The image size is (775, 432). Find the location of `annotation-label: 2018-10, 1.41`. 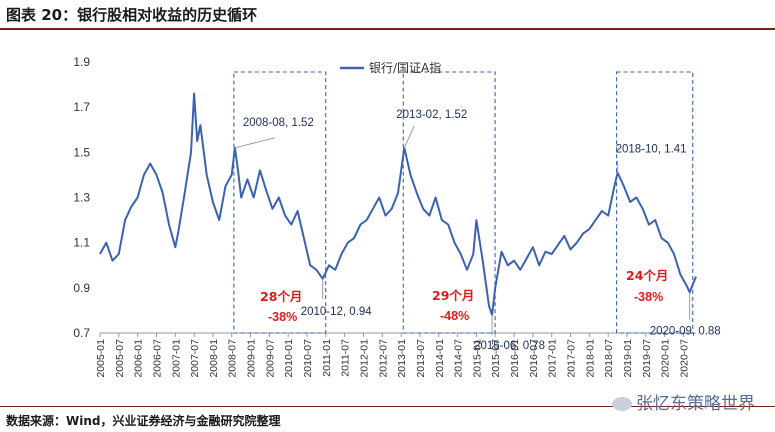

annotation-label: 2018-10, 1.41 is located at coordinates (651, 150).